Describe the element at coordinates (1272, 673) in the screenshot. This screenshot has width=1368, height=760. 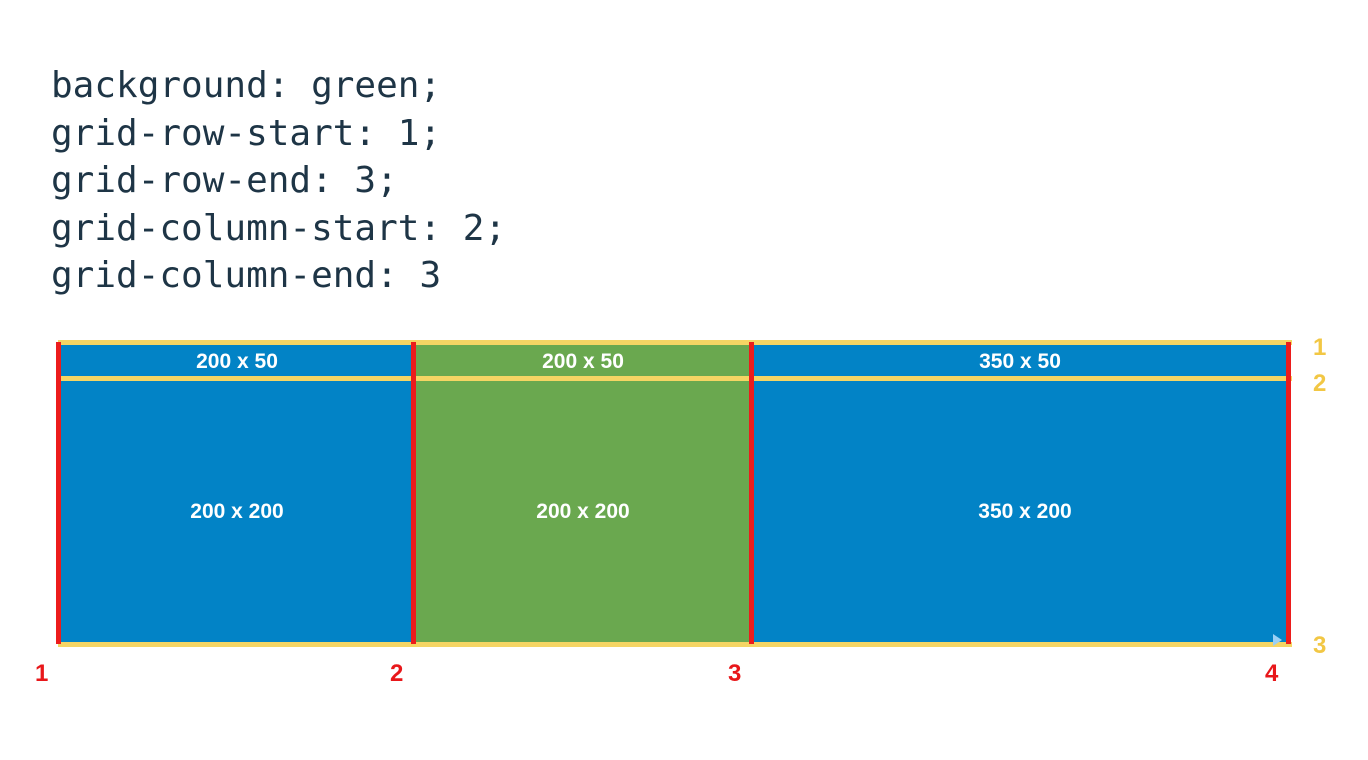
I see `column-line-number-4: 4` at that location.